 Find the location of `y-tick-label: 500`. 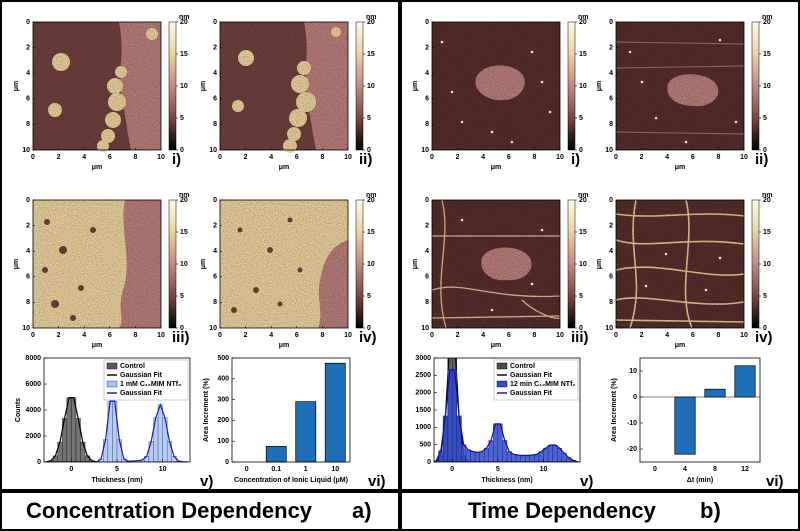

y-tick-label: 500 is located at coordinates (223, 358).